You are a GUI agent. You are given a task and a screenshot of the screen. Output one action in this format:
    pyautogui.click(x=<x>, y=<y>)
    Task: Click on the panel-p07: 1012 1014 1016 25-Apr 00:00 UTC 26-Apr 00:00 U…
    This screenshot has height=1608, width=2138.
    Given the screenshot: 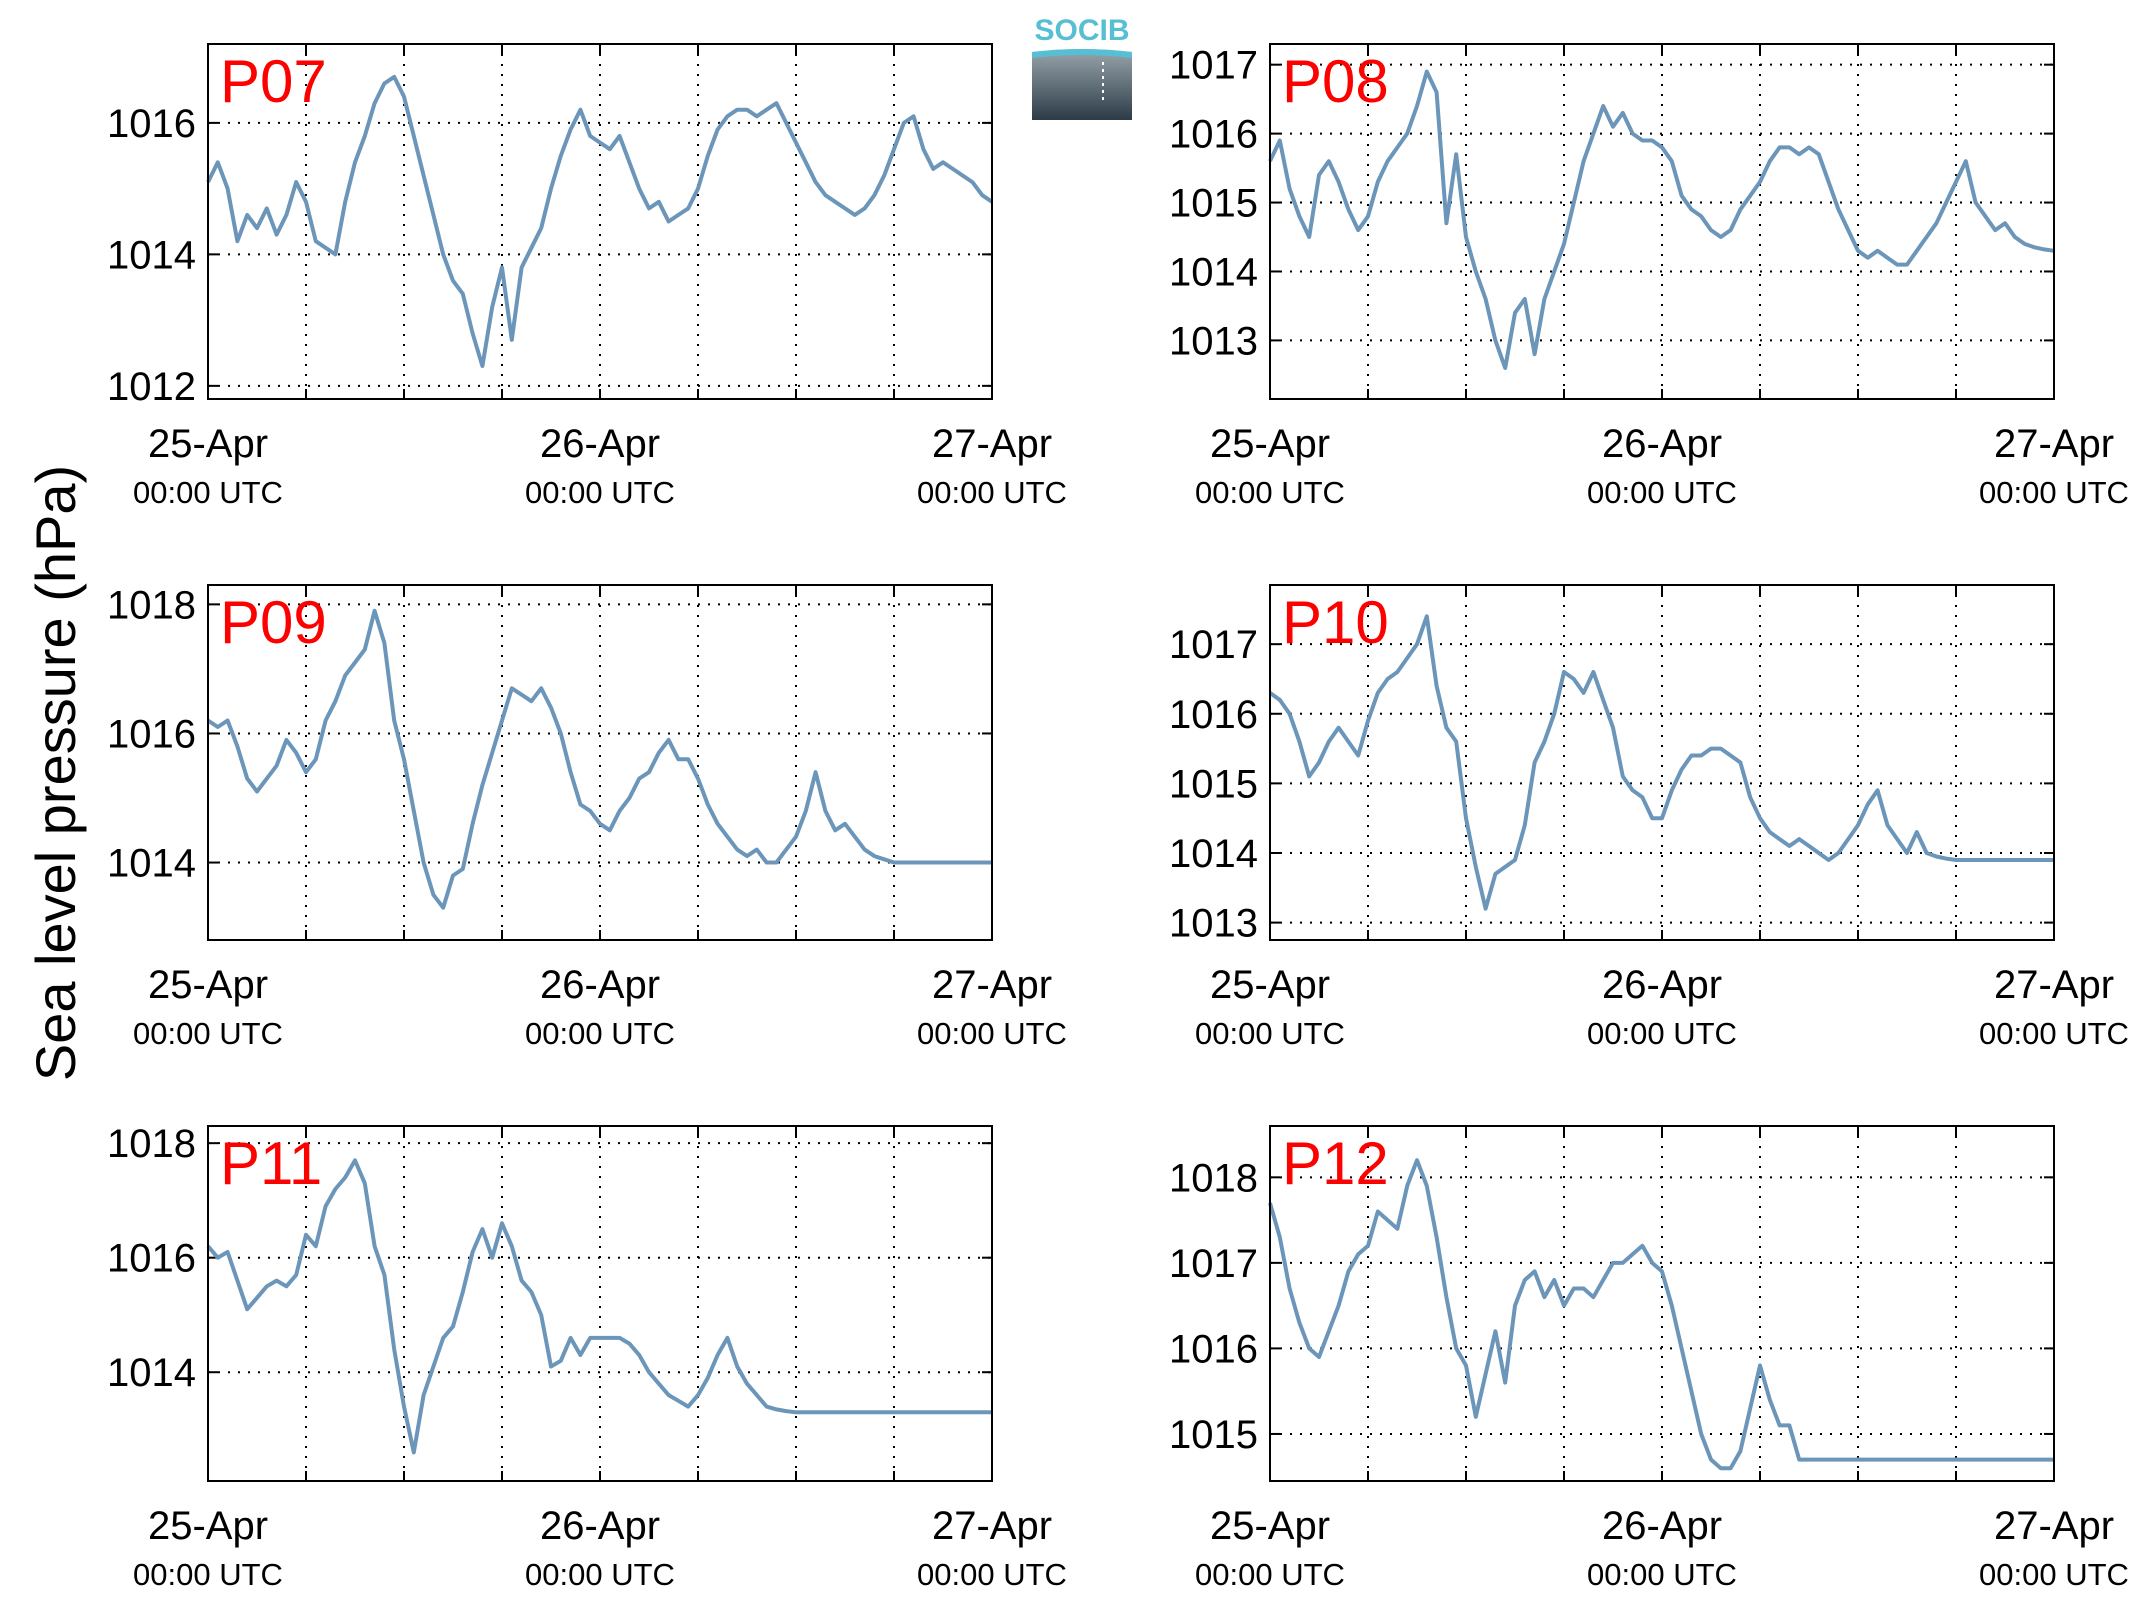 What is the action you would take?
    pyautogui.click(x=587, y=276)
    